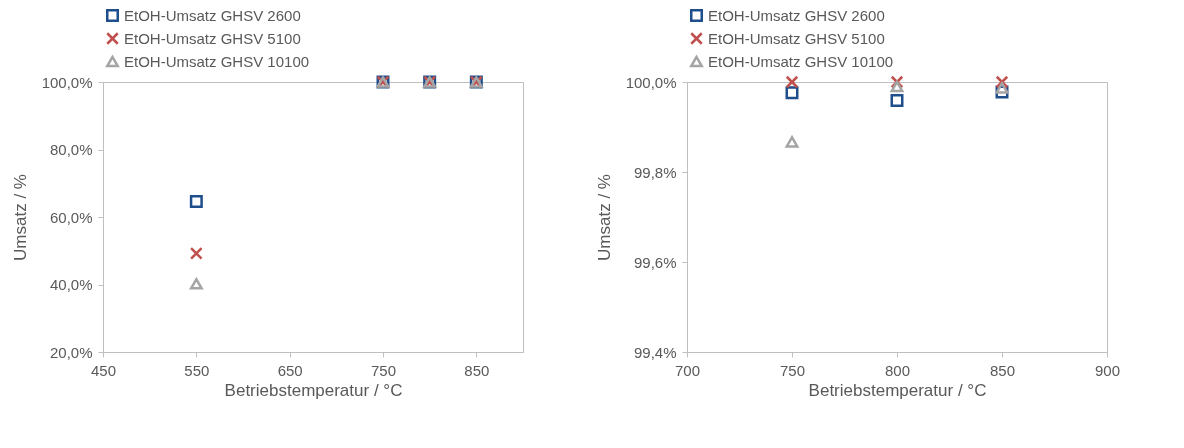 The image size is (1184, 448). What do you see at coordinates (103, 370) in the screenshot?
I see `x-tick-label: 450` at bounding box center [103, 370].